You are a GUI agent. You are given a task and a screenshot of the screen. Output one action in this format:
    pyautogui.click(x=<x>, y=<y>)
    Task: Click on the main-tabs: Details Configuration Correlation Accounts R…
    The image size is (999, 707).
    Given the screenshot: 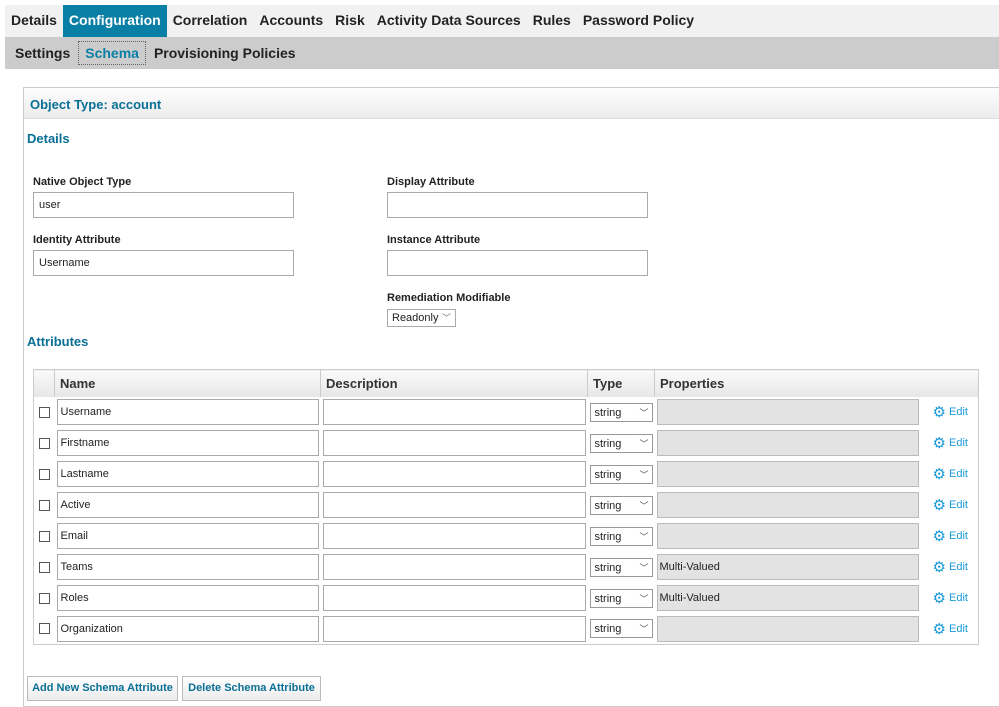 What is the action you would take?
    pyautogui.click(x=502, y=21)
    